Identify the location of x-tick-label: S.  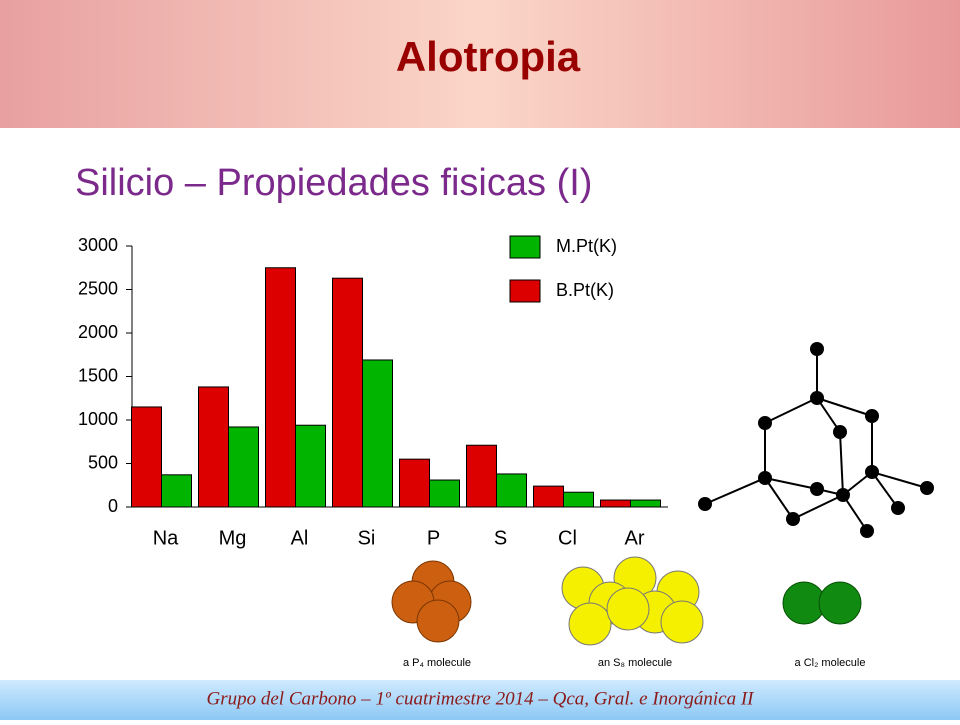
(500, 538).